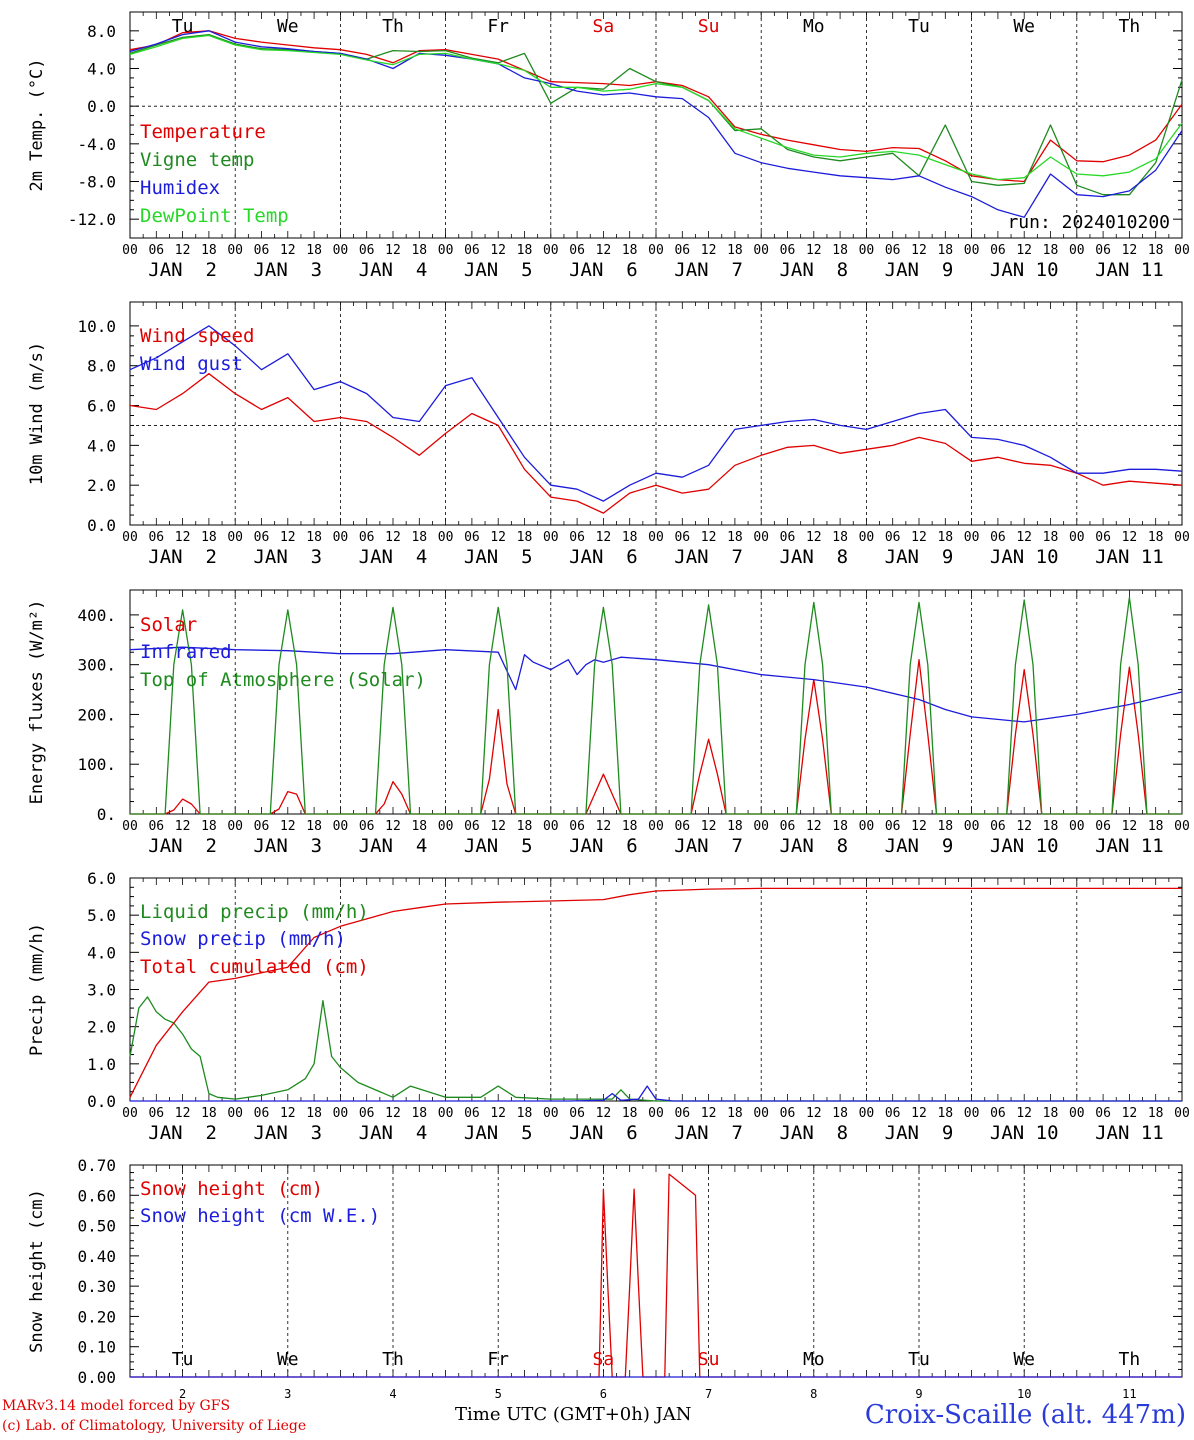 The image size is (1194, 1440). Describe the element at coordinates (197, 336) in the screenshot. I see `legend-entry: Wind speed` at that location.